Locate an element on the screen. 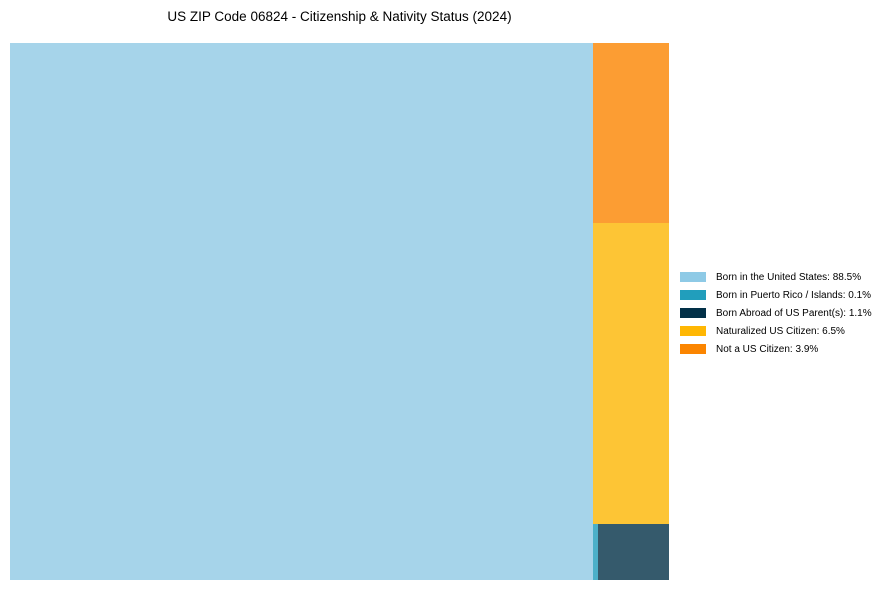  legend-item: Born Abroad of US Parent(s): 1.1% is located at coordinates (776, 313).